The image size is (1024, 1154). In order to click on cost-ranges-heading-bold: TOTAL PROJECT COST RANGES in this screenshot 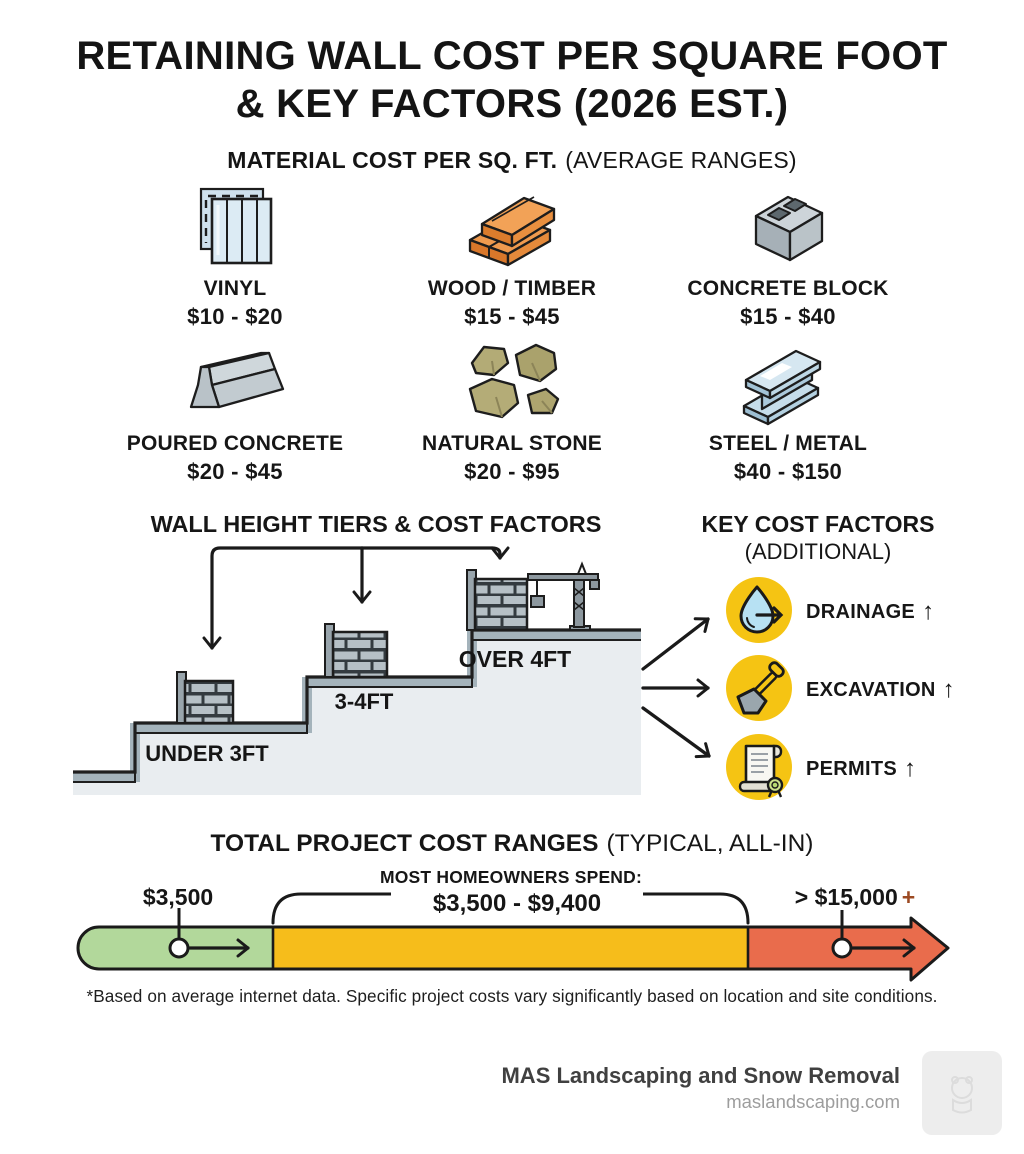, I will do `click(404, 843)`.